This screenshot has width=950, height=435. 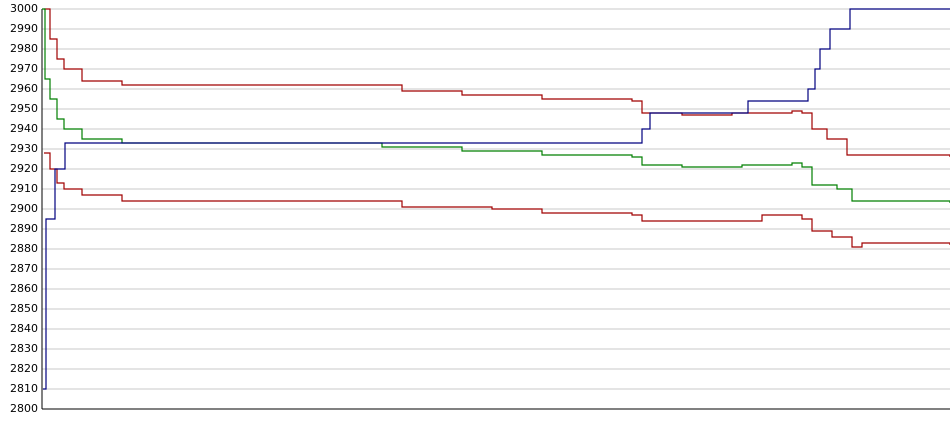 What do you see at coordinates (24, 128) in the screenshot?
I see `y-tick-label: 2940` at bounding box center [24, 128].